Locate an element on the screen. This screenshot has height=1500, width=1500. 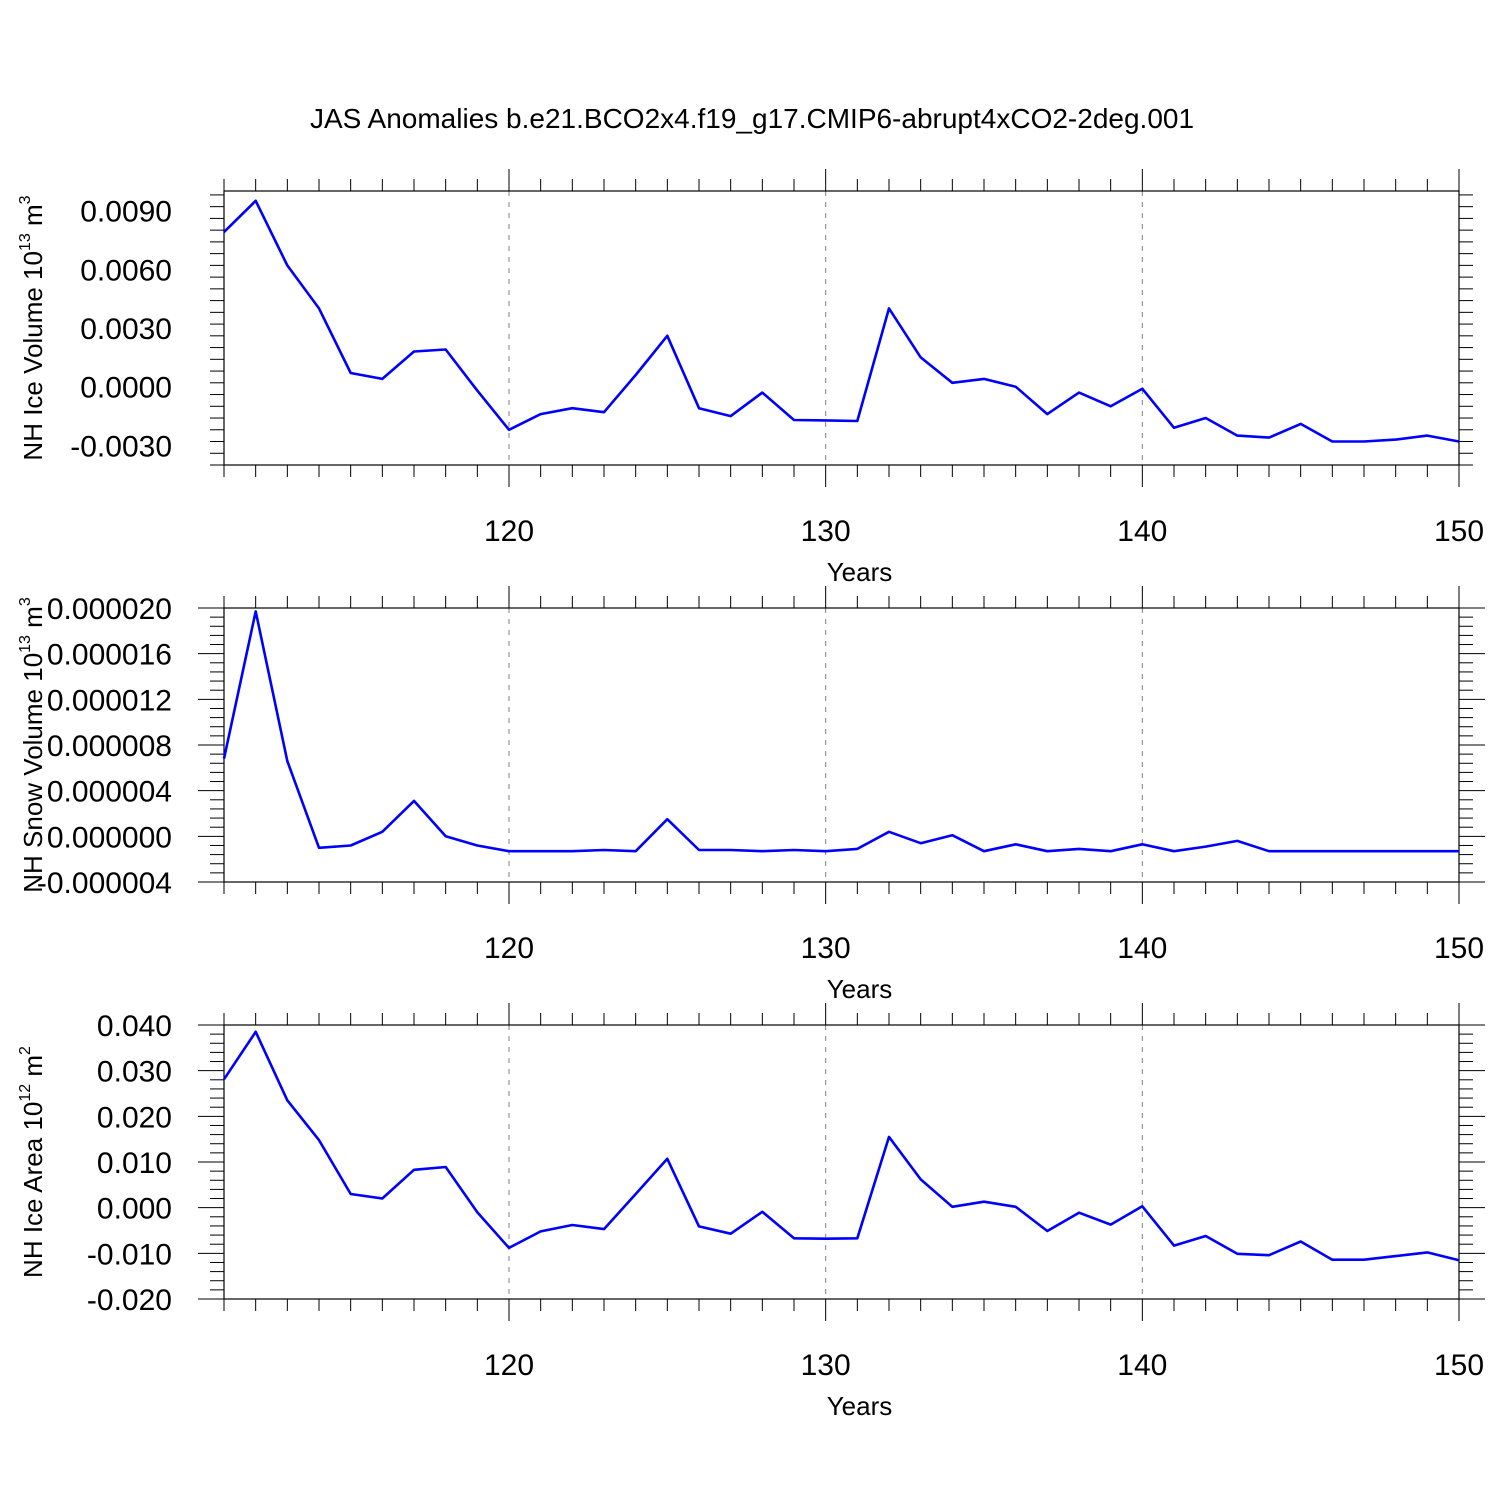
y-tick-label: 0.000004 is located at coordinates (109, 792).